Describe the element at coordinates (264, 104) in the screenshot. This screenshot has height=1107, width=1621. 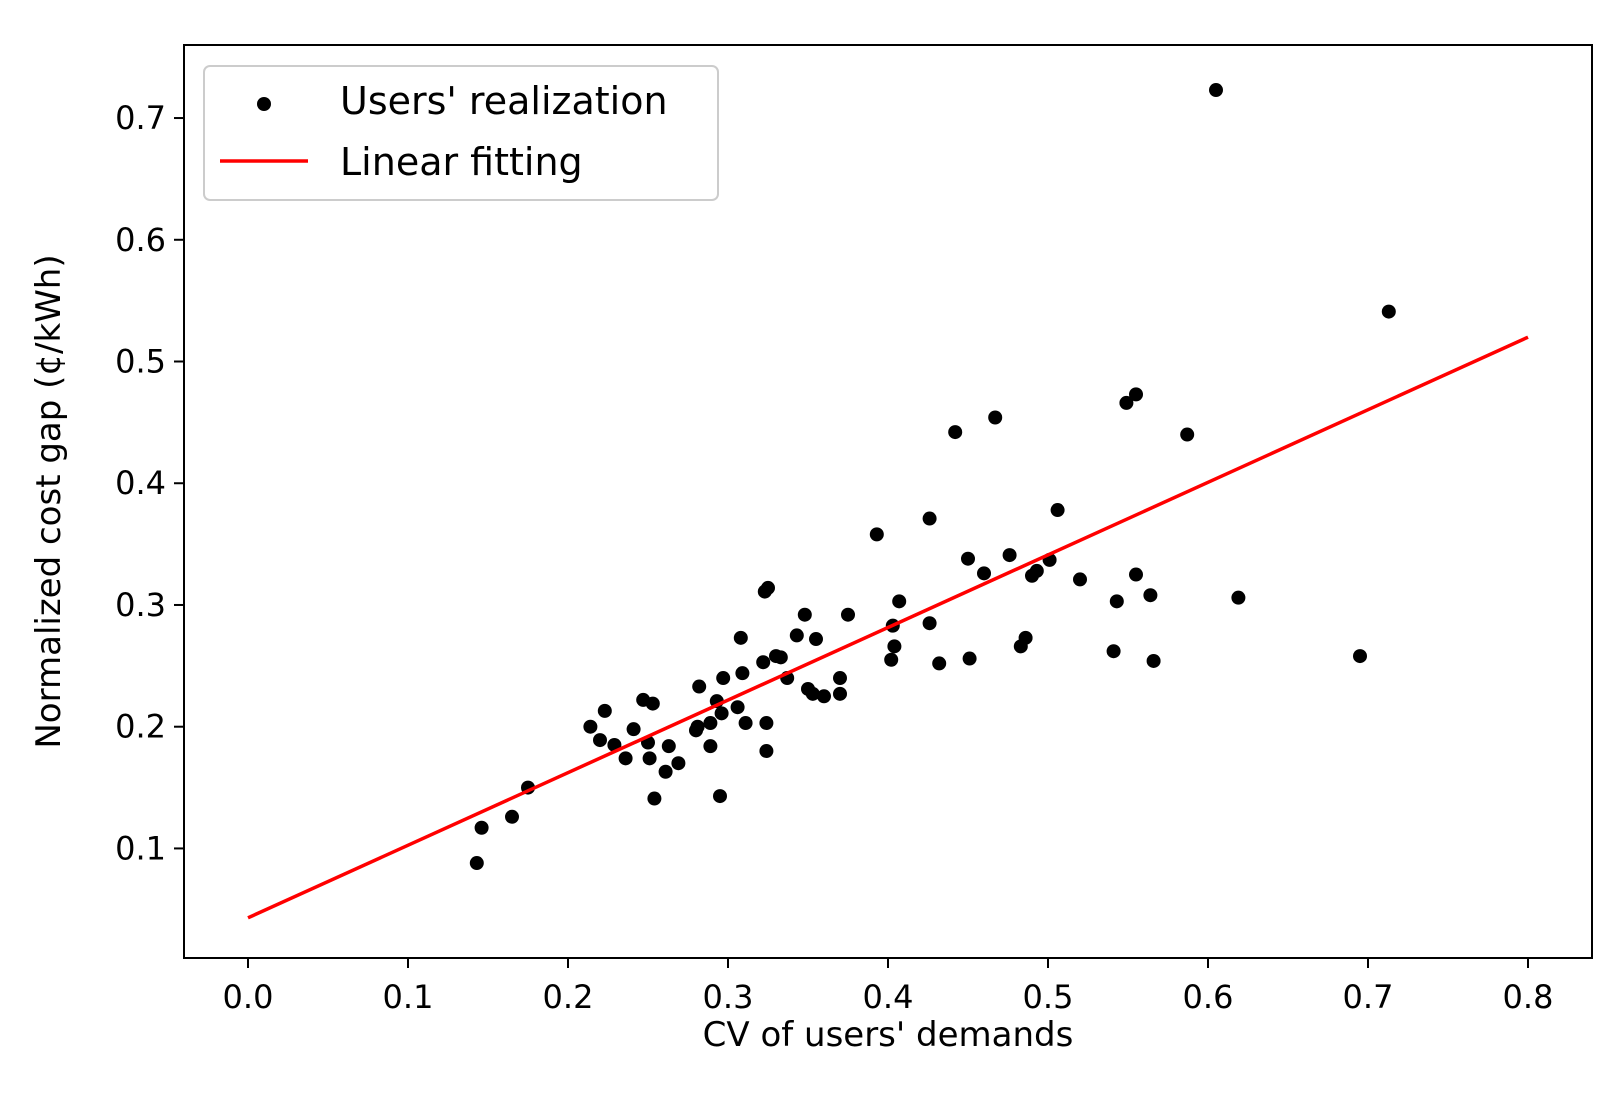
I see `legend-marker-dot` at that location.